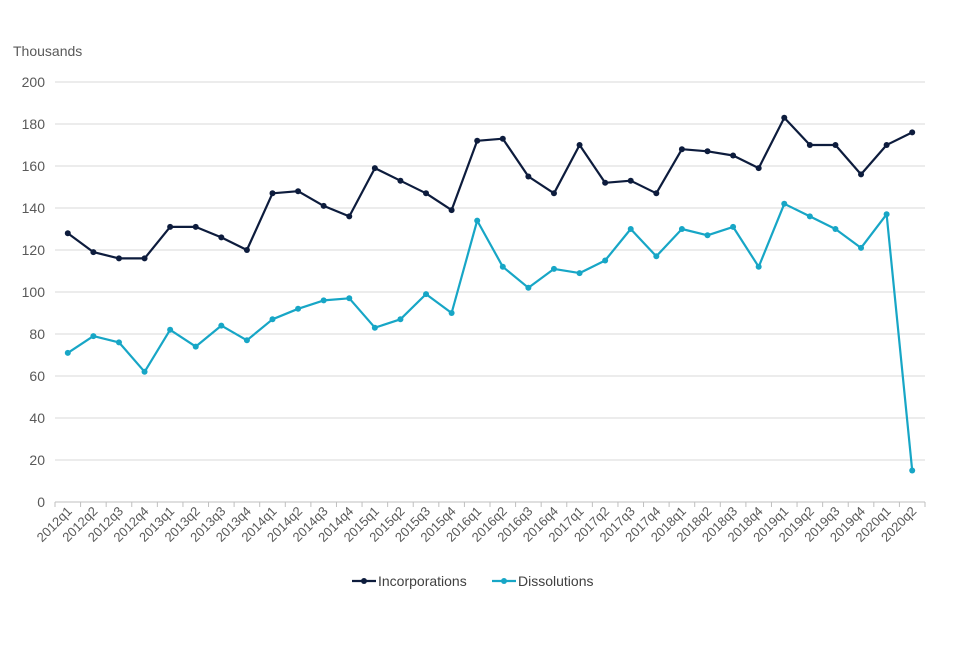 The width and height of the screenshot is (960, 645). Describe the element at coordinates (34, 166) in the screenshot. I see `y-tick-label: 160` at that location.